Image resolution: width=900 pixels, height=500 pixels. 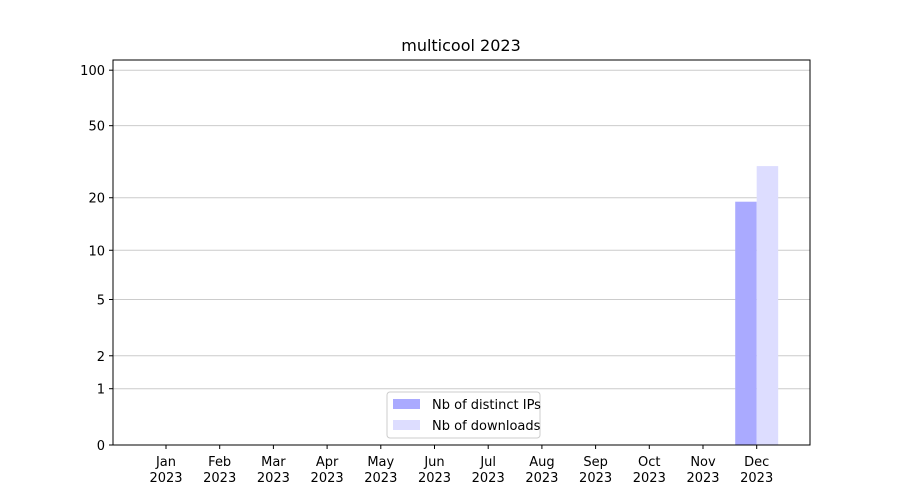 What do you see at coordinates (756, 462) in the screenshot?
I see `x-tick-label-line: Dec` at bounding box center [756, 462].